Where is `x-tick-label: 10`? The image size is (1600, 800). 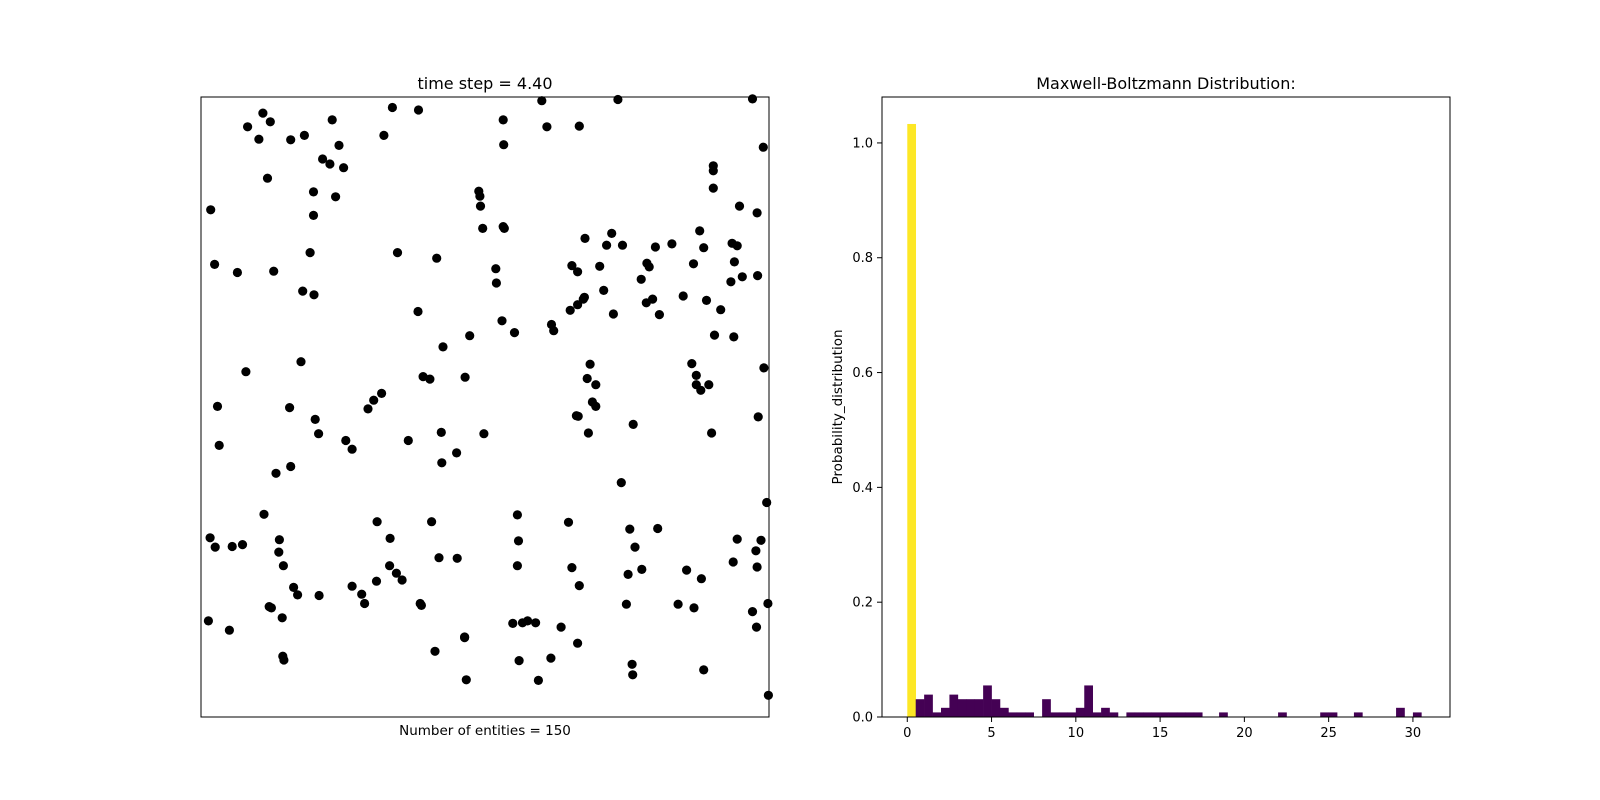
x-tick-label: 10 is located at coordinates (1076, 733).